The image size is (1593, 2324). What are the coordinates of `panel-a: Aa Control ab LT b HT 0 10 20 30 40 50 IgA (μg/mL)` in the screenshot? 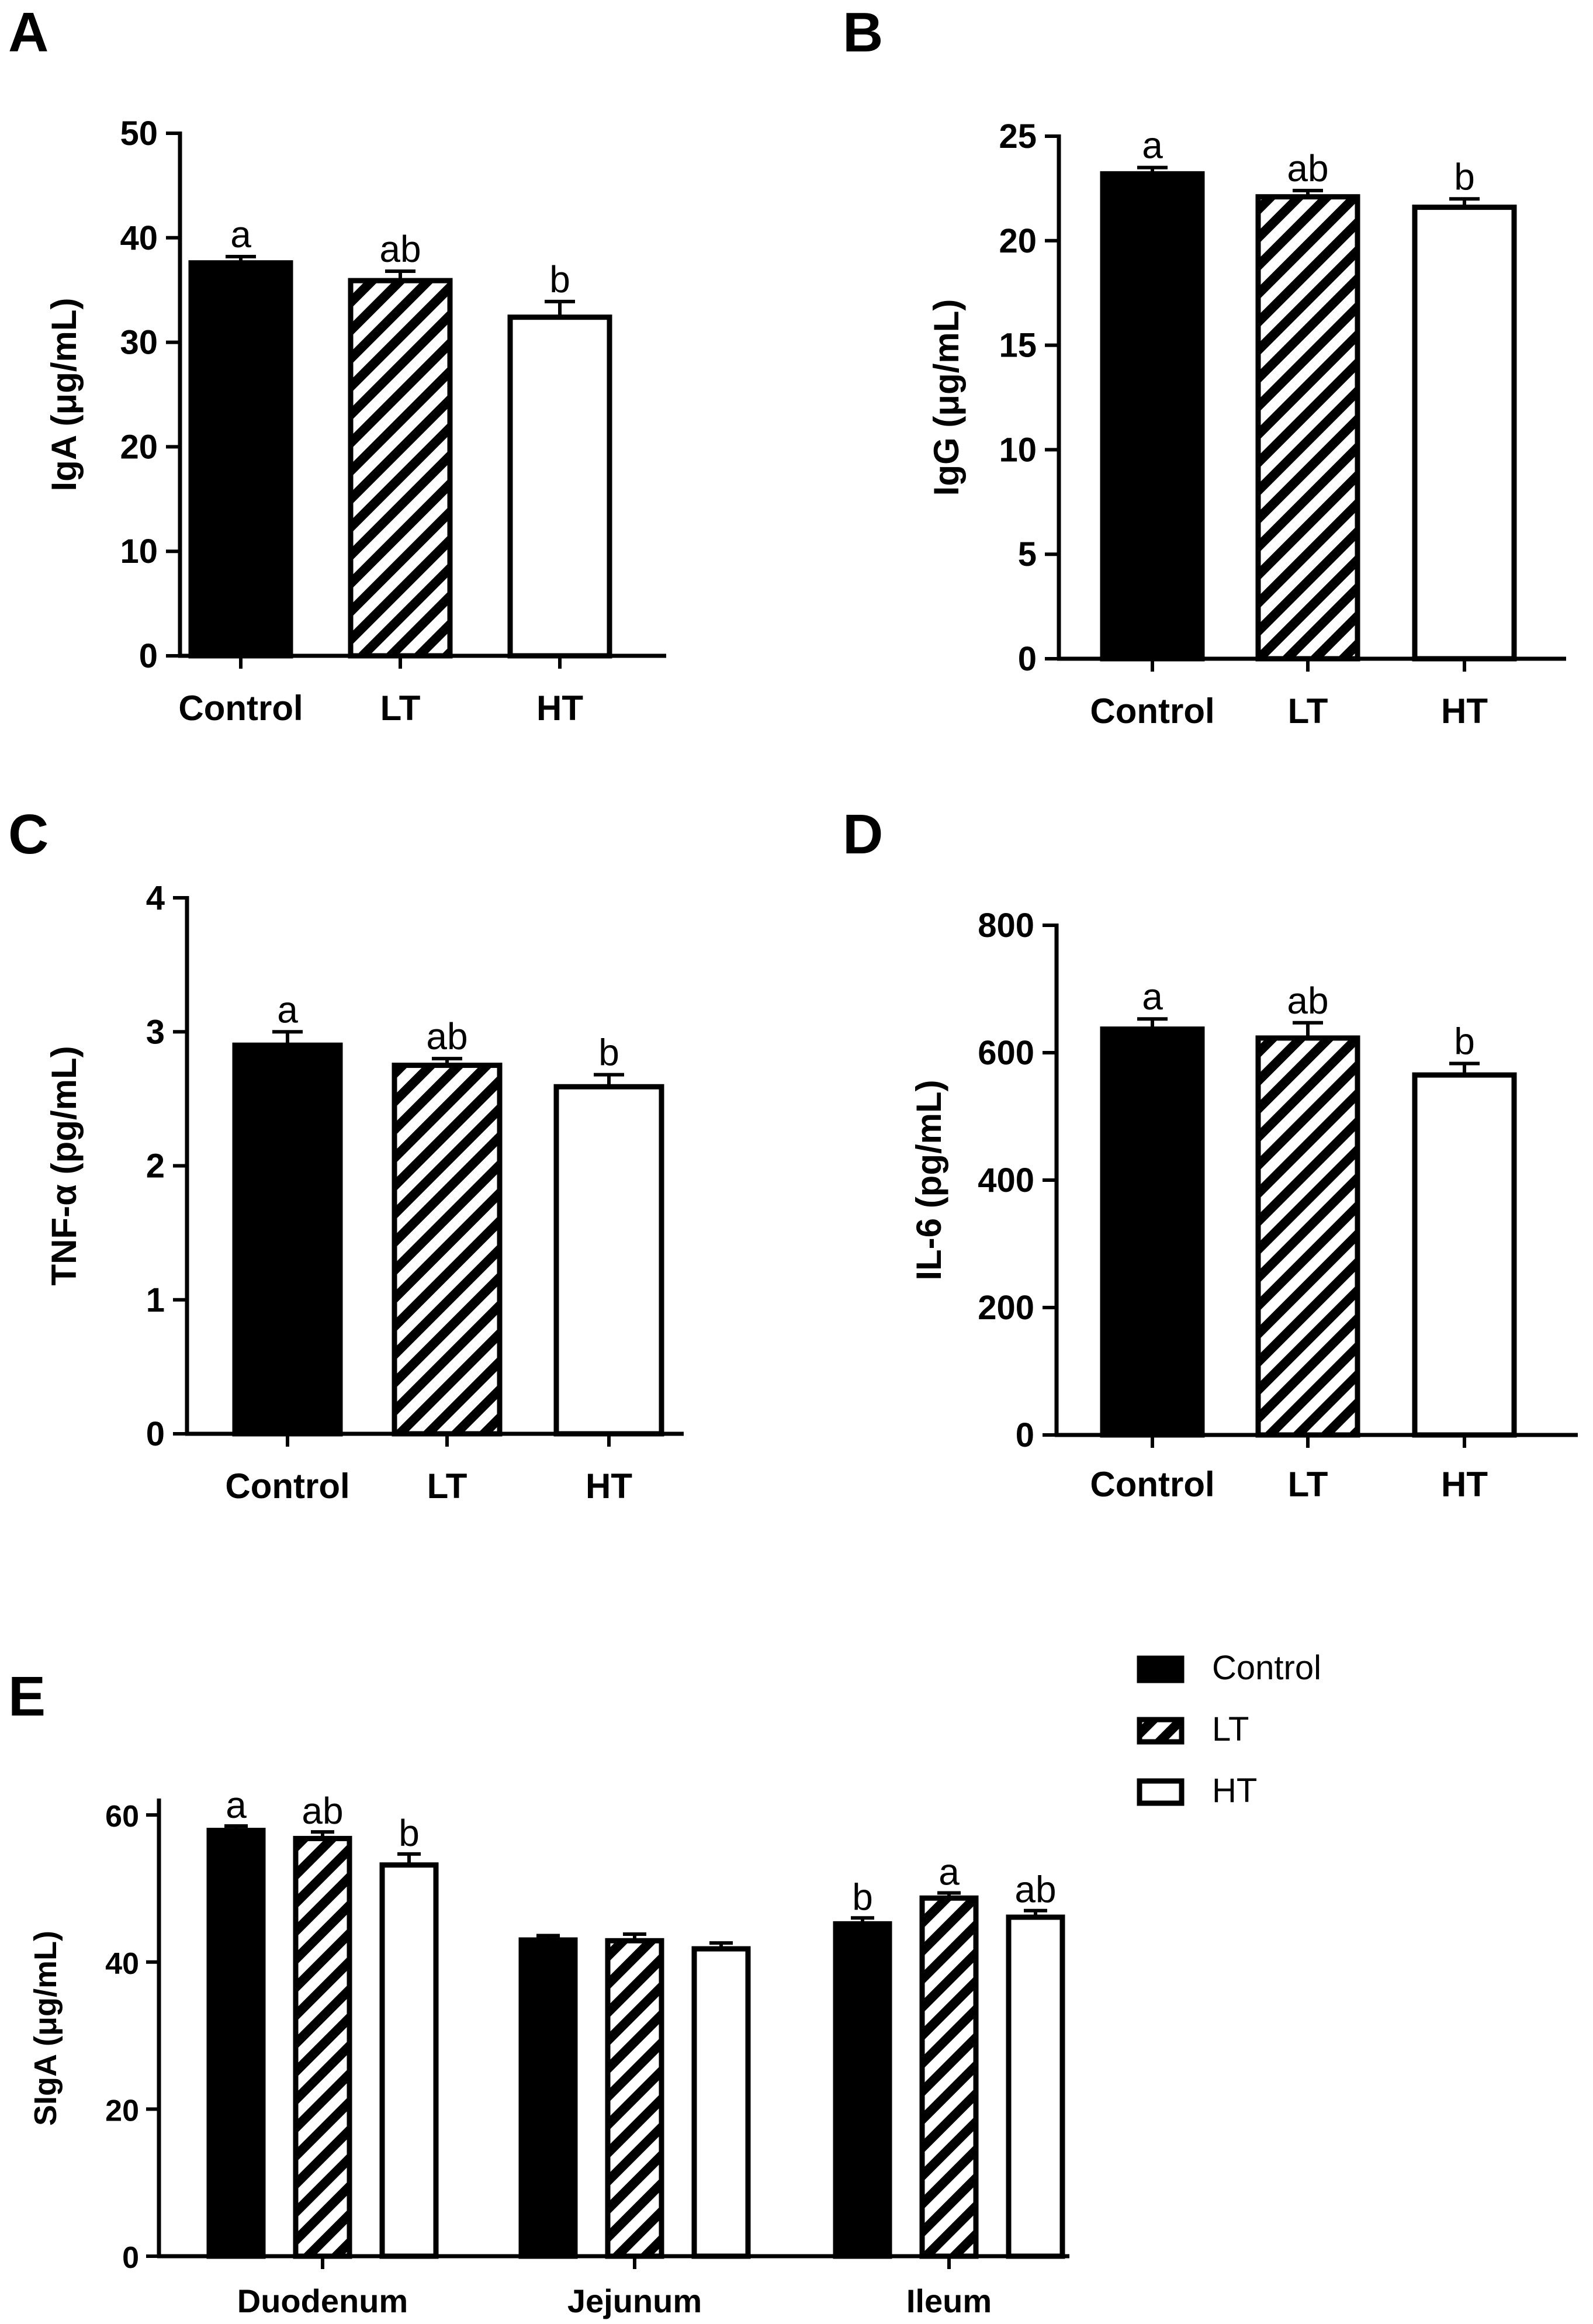 It's located at (337, 364).